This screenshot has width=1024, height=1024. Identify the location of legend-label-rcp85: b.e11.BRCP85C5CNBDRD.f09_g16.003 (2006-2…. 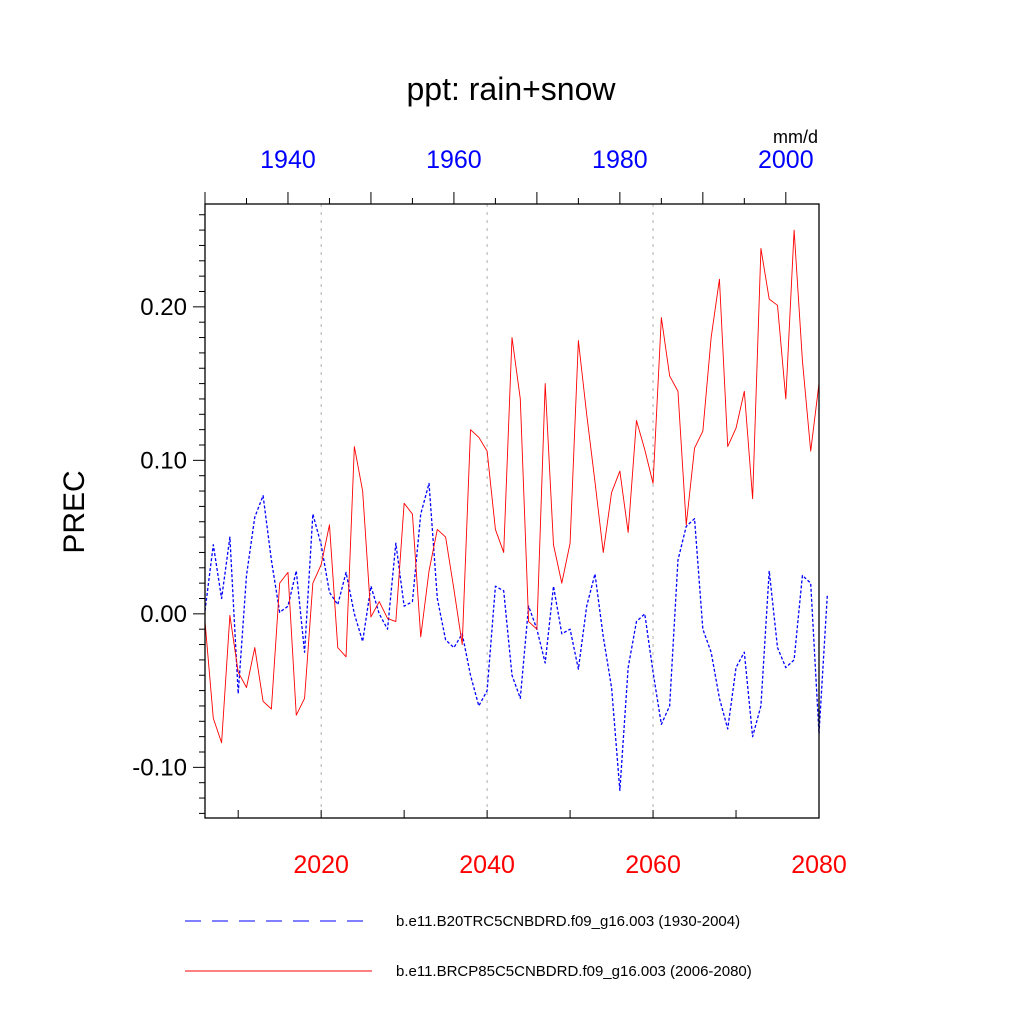
(574, 971).